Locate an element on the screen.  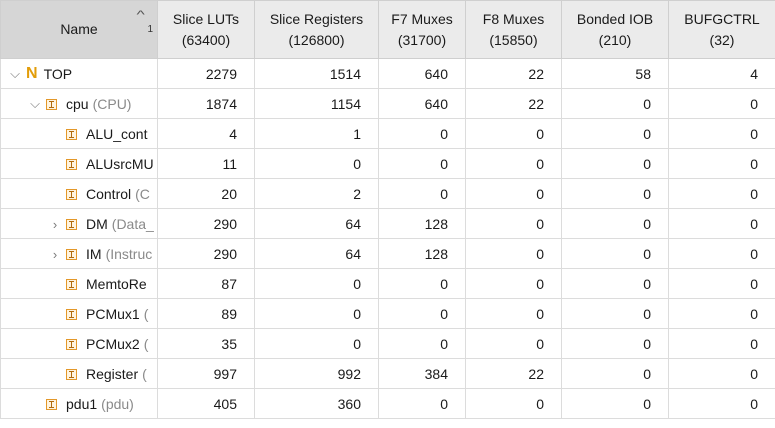
cell-slice-registers: 64 is located at coordinates (316, 223).